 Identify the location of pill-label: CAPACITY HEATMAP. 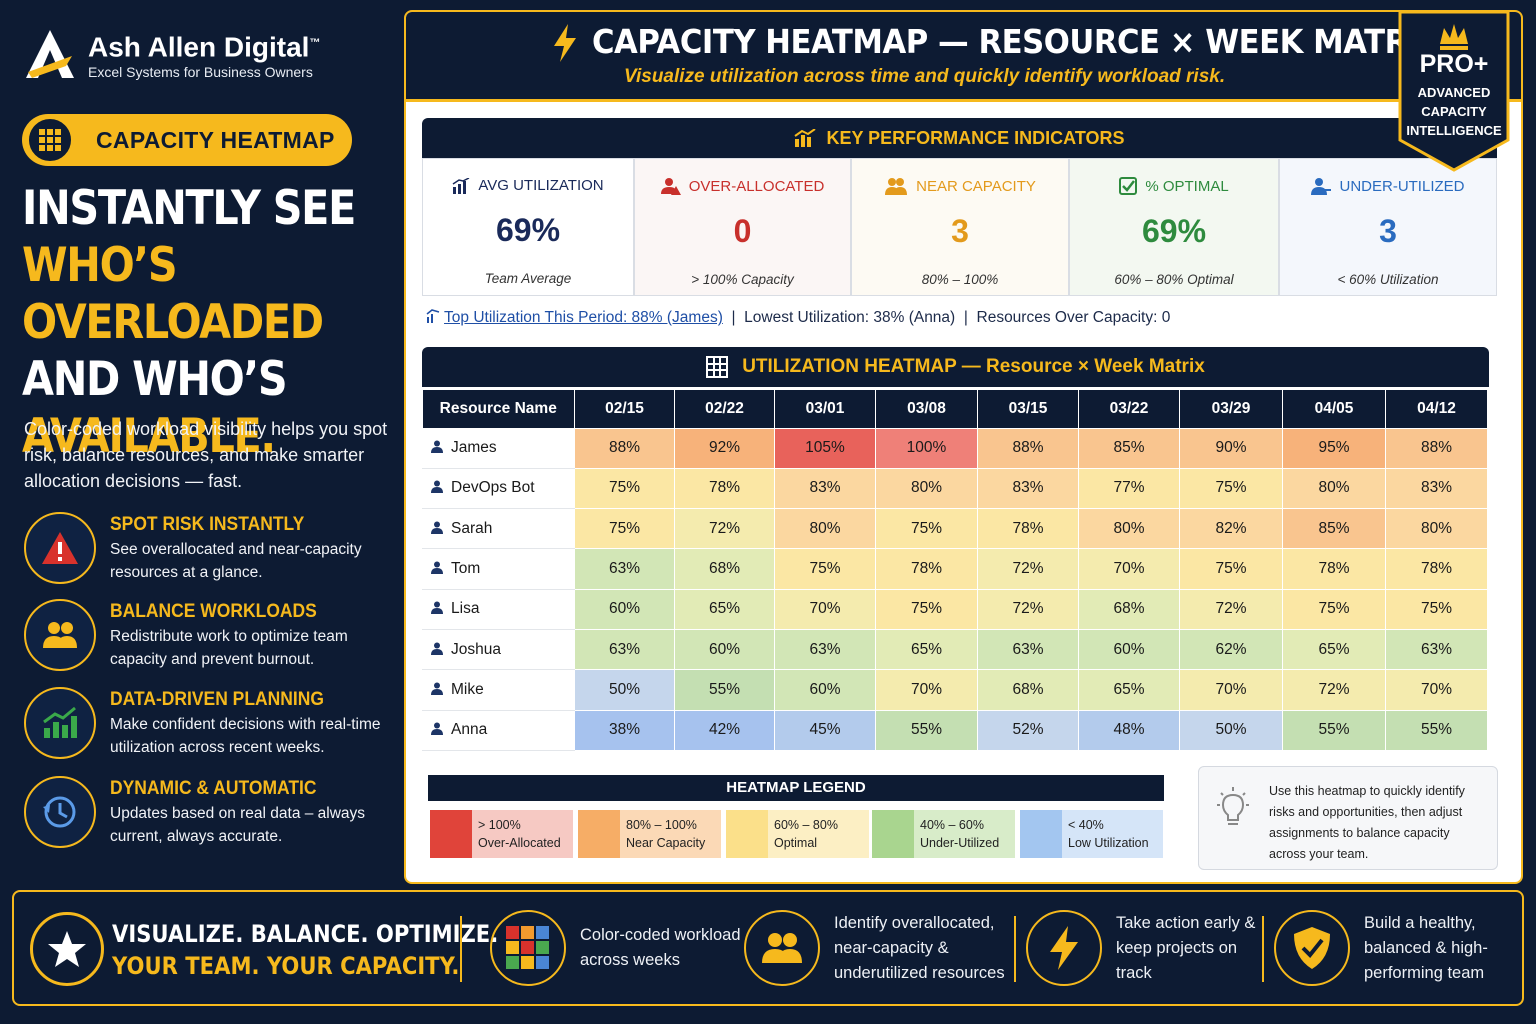
(215, 139).